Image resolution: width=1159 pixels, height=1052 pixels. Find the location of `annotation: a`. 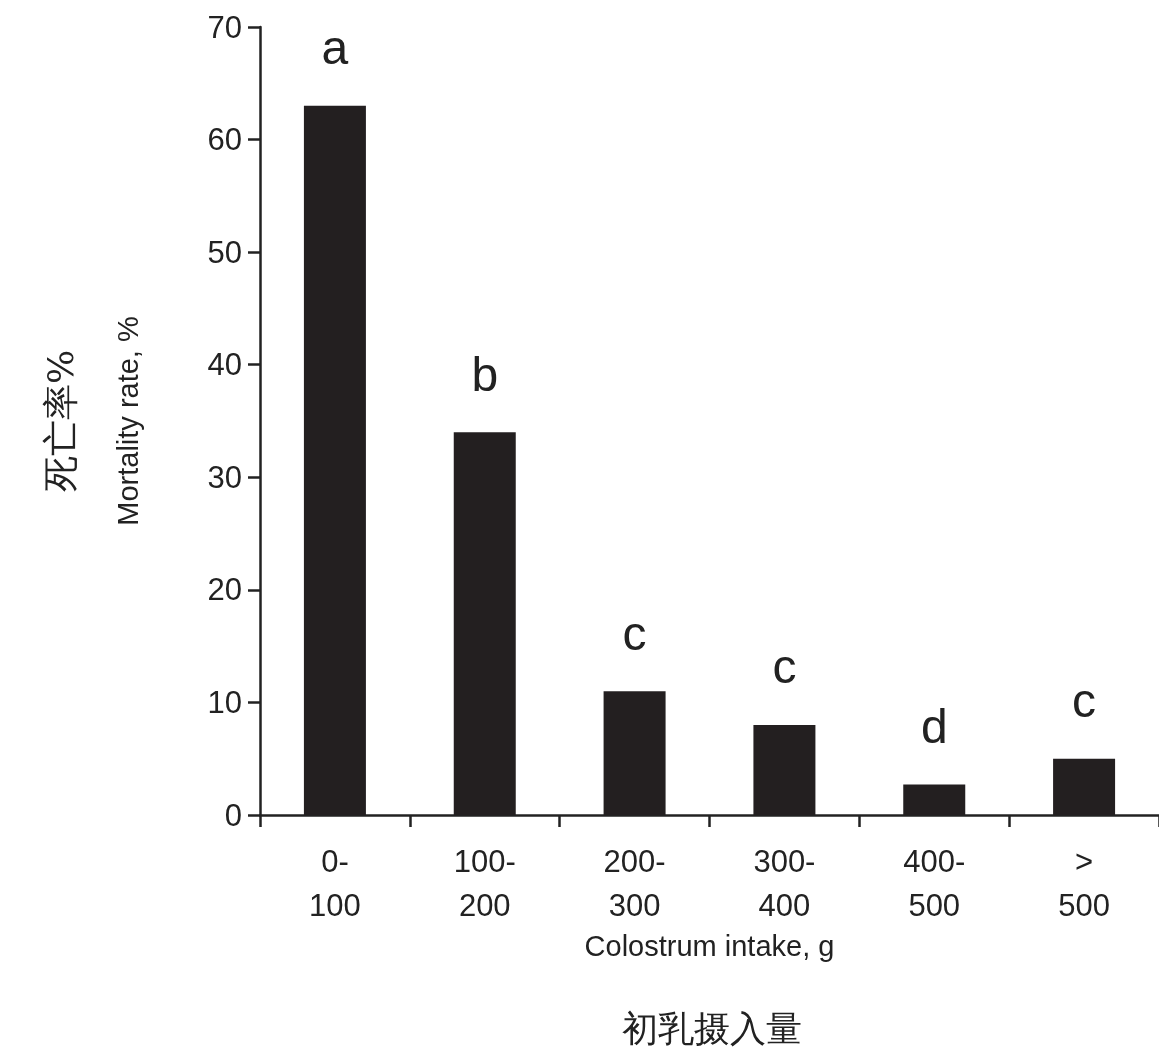

annotation: a is located at coordinates (335, 48).